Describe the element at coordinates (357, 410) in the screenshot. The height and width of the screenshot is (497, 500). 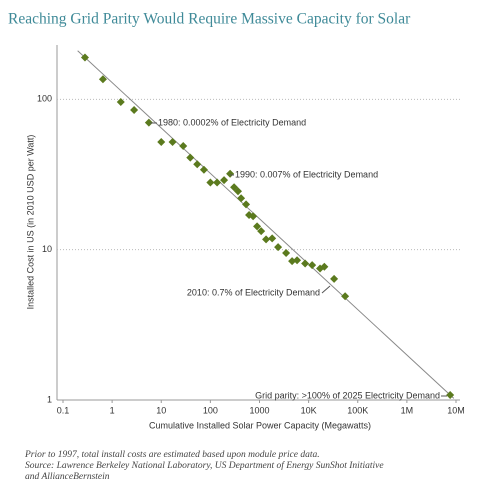
I see `x-tick-label: 100K` at that location.